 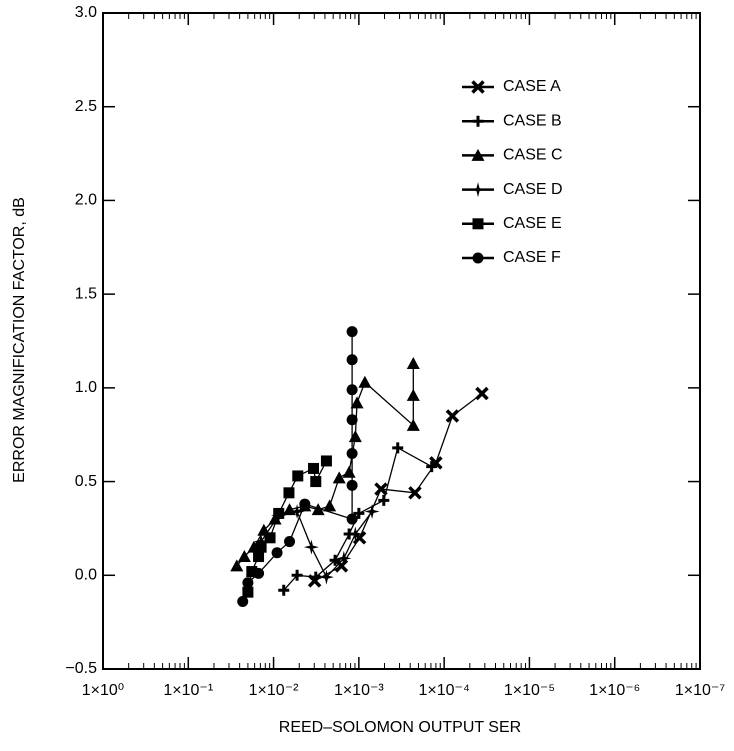 What do you see at coordinates (614, 690) in the screenshot?
I see `x-tick-label: 1×10⁻⁶` at bounding box center [614, 690].